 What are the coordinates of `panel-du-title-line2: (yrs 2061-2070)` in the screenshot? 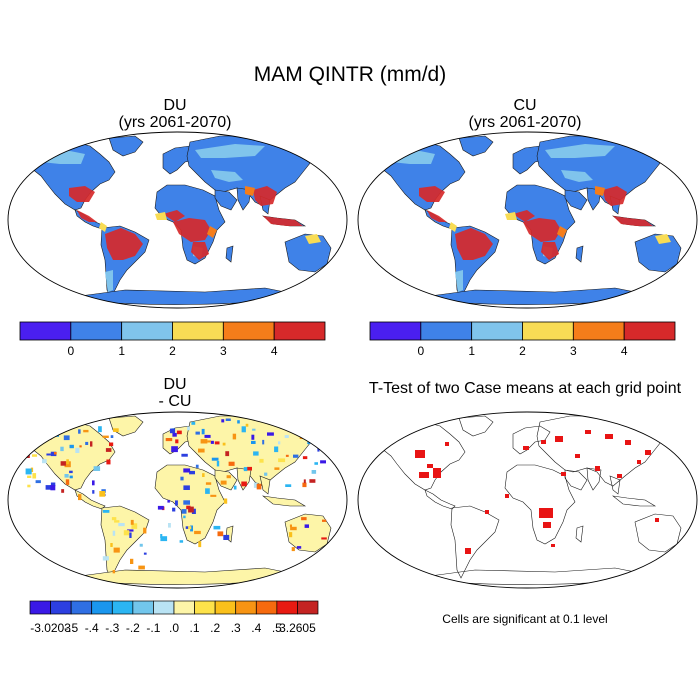 It's located at (175, 122).